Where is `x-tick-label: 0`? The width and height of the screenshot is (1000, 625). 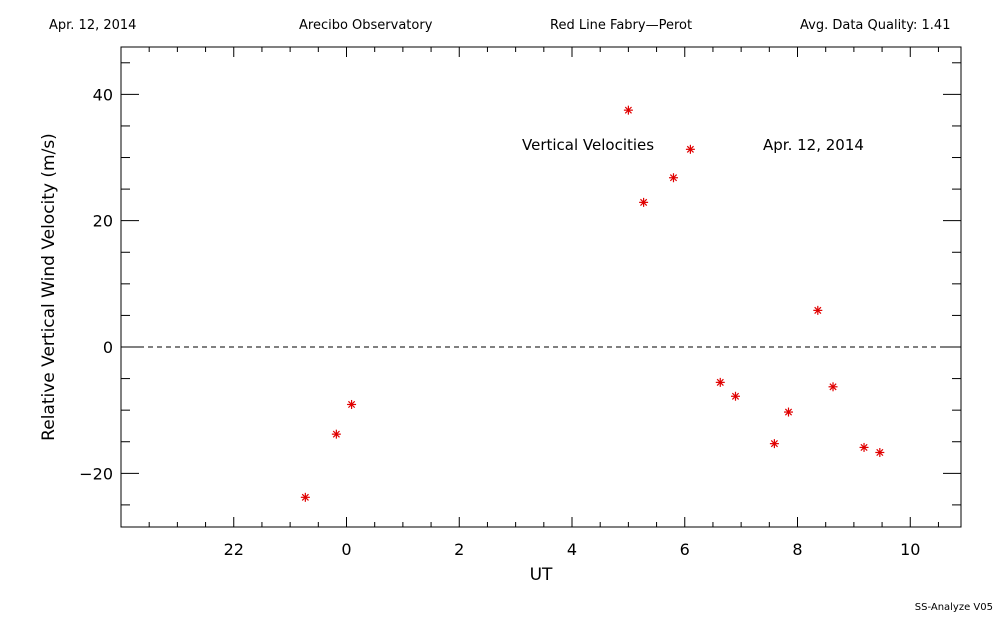 x-tick-label: 0 is located at coordinates (346, 549).